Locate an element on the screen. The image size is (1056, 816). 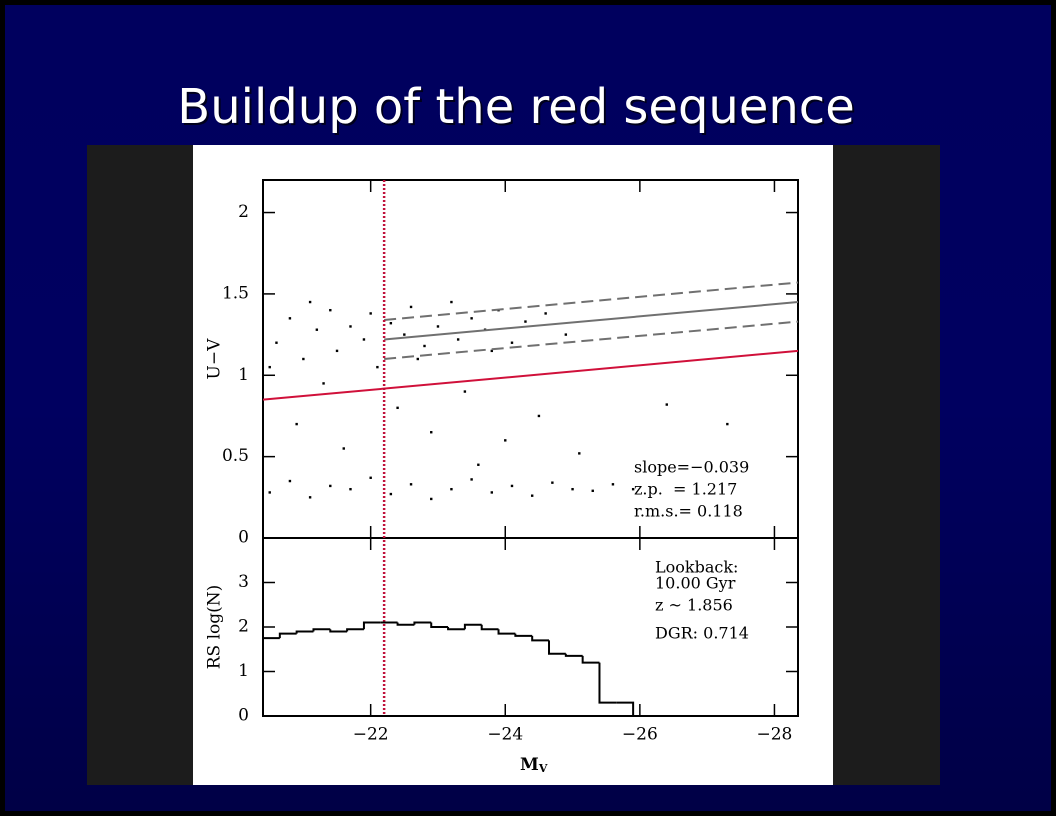
y-axis-label: RS log(N) is located at coordinates (215, 627).